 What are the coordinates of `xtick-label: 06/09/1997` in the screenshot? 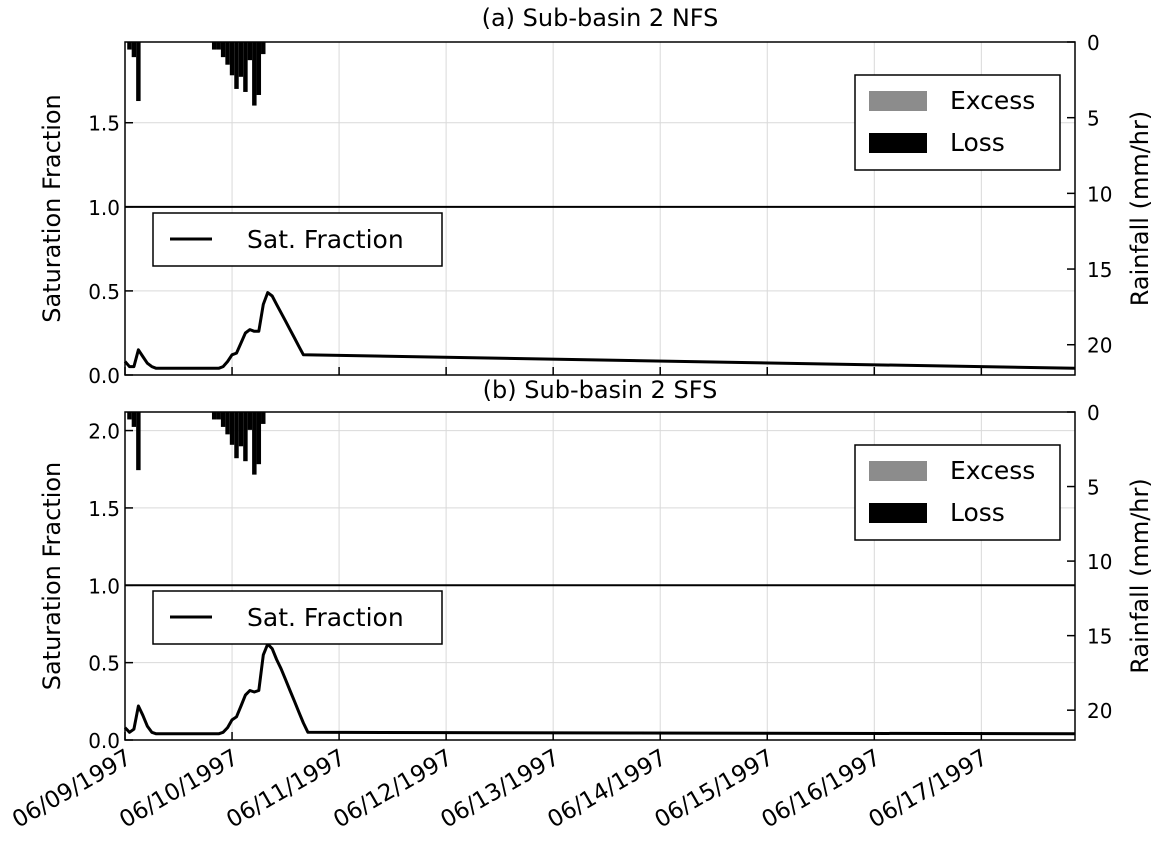 It's located at (72, 789).